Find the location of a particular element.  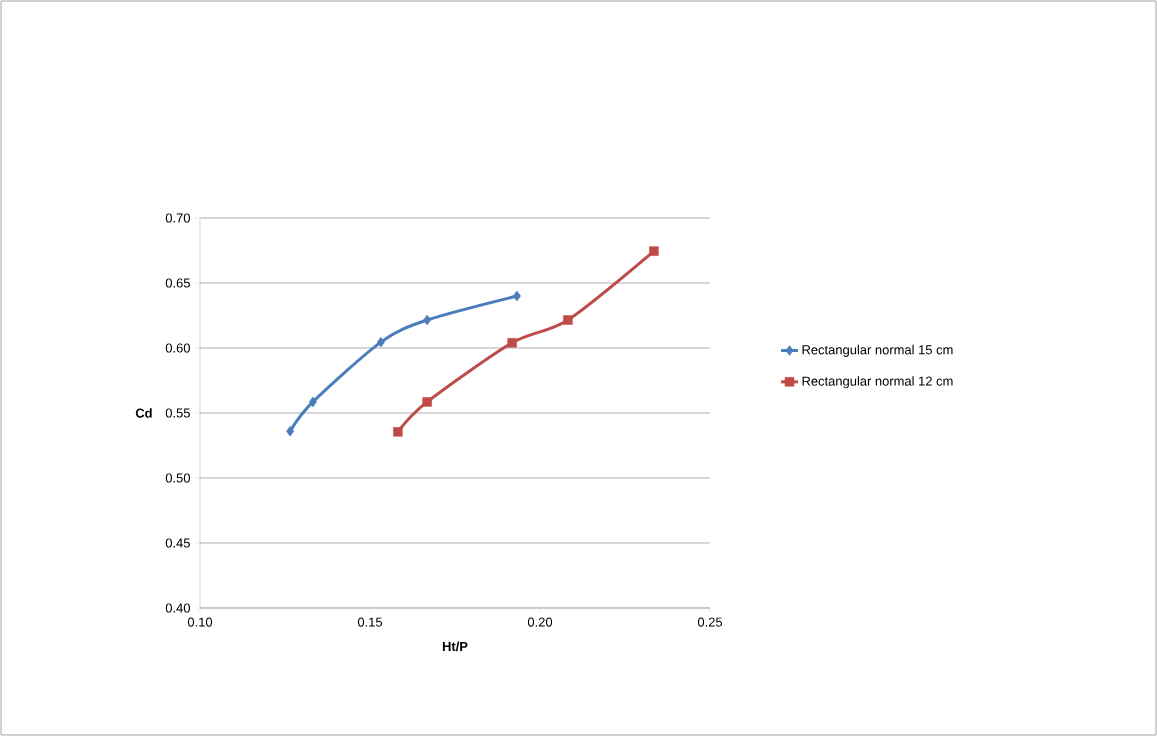

y-tick-label: 0.65 is located at coordinates (177, 283).